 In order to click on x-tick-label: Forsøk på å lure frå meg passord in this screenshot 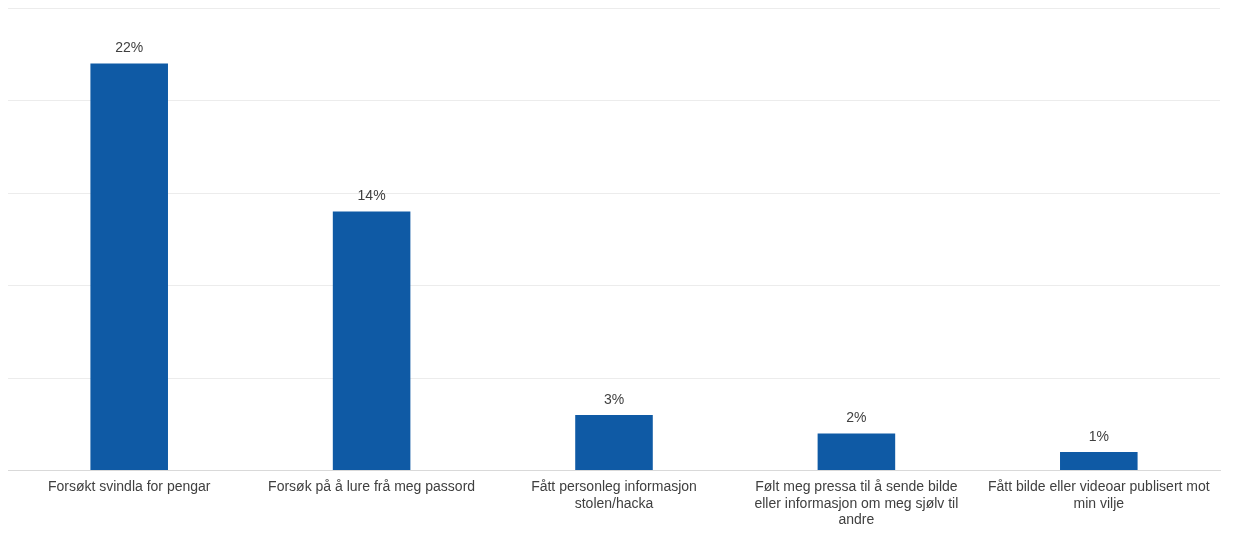, I will do `click(372, 485)`.